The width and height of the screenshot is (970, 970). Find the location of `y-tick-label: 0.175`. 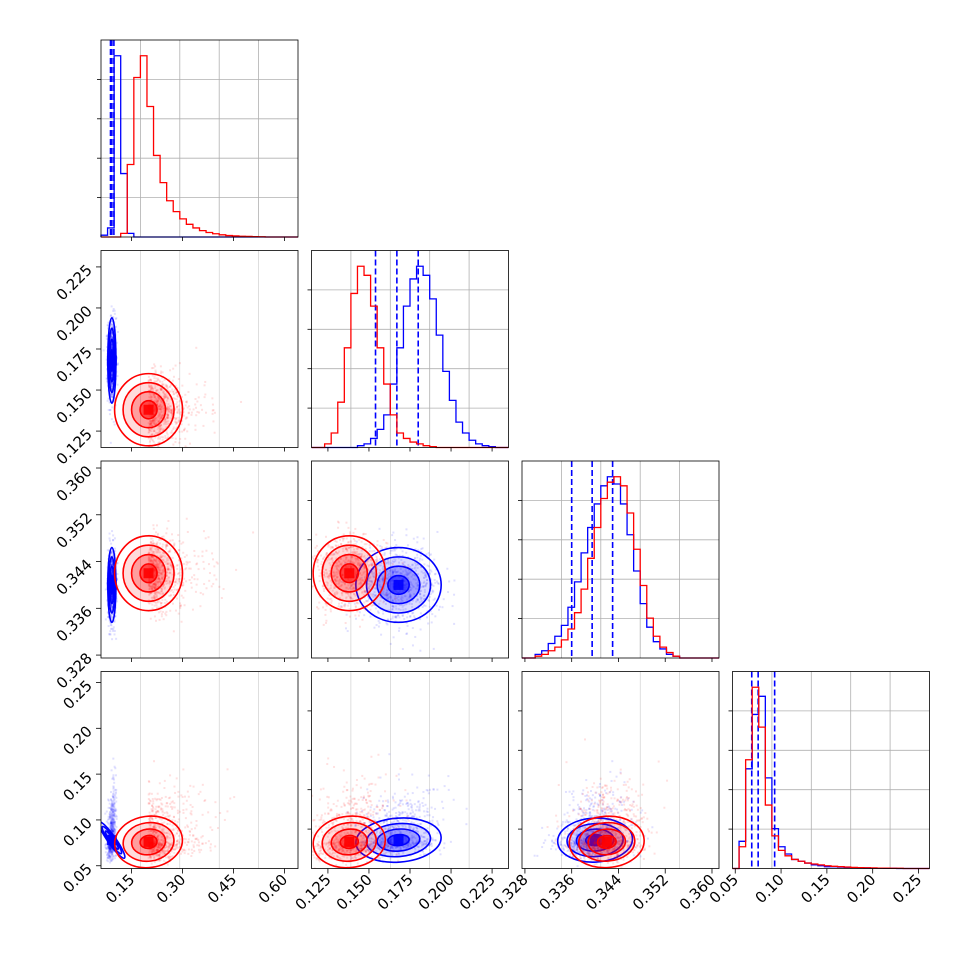

y-tick-label: 0.175 is located at coordinates (74, 364).